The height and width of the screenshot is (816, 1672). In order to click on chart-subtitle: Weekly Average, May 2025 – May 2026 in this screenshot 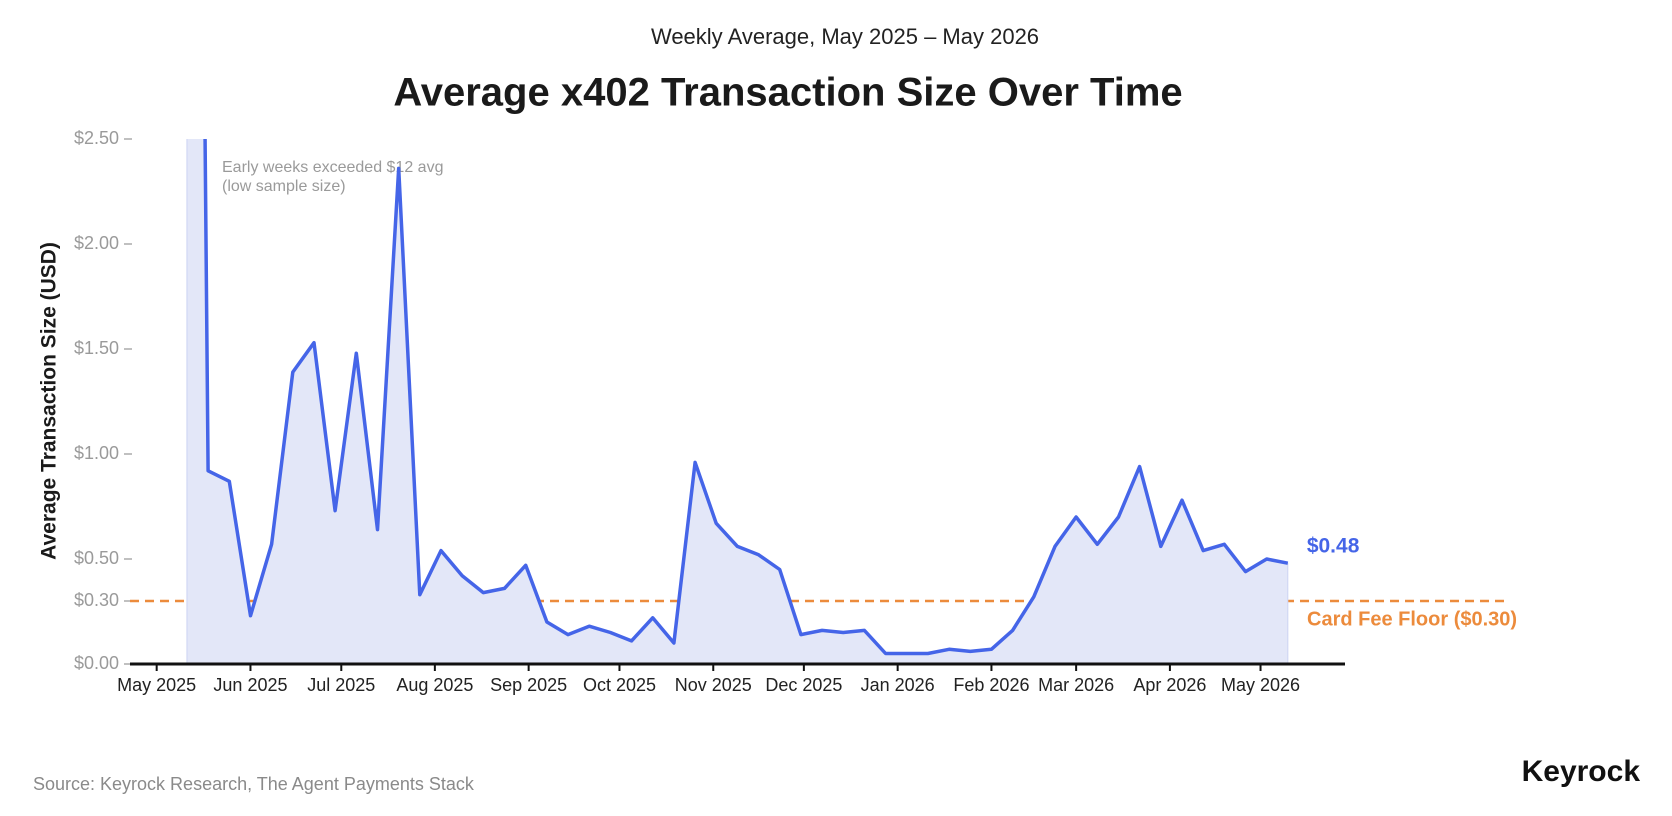, I will do `click(845, 36)`.